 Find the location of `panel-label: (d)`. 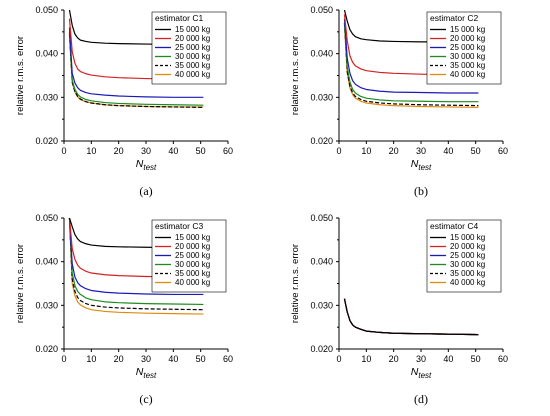

panel-label: (d) is located at coordinates (421, 399).